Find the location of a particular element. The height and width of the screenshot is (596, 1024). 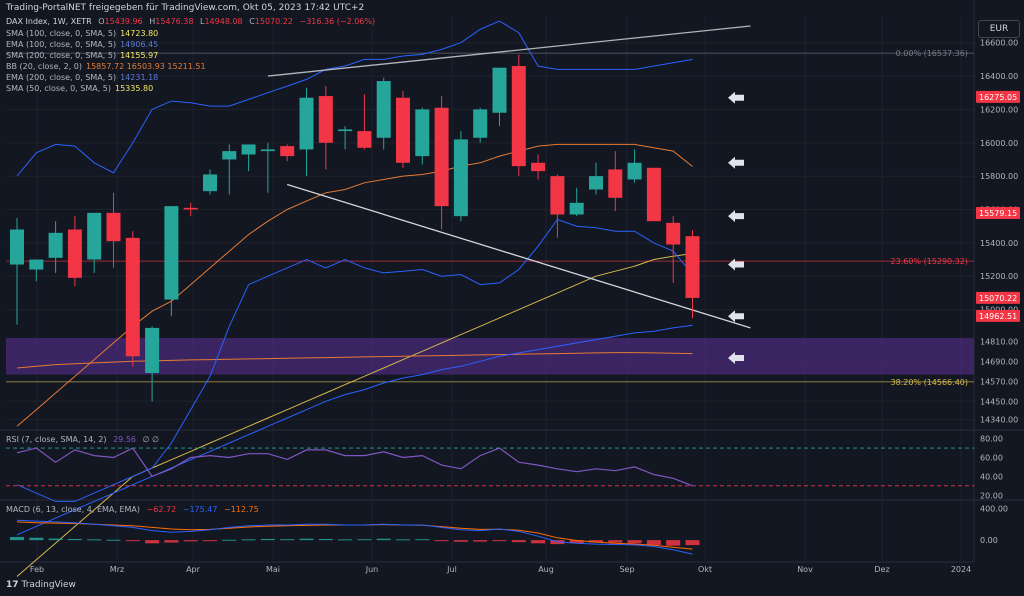

time-axis-label: Mrz is located at coordinates (117, 569).